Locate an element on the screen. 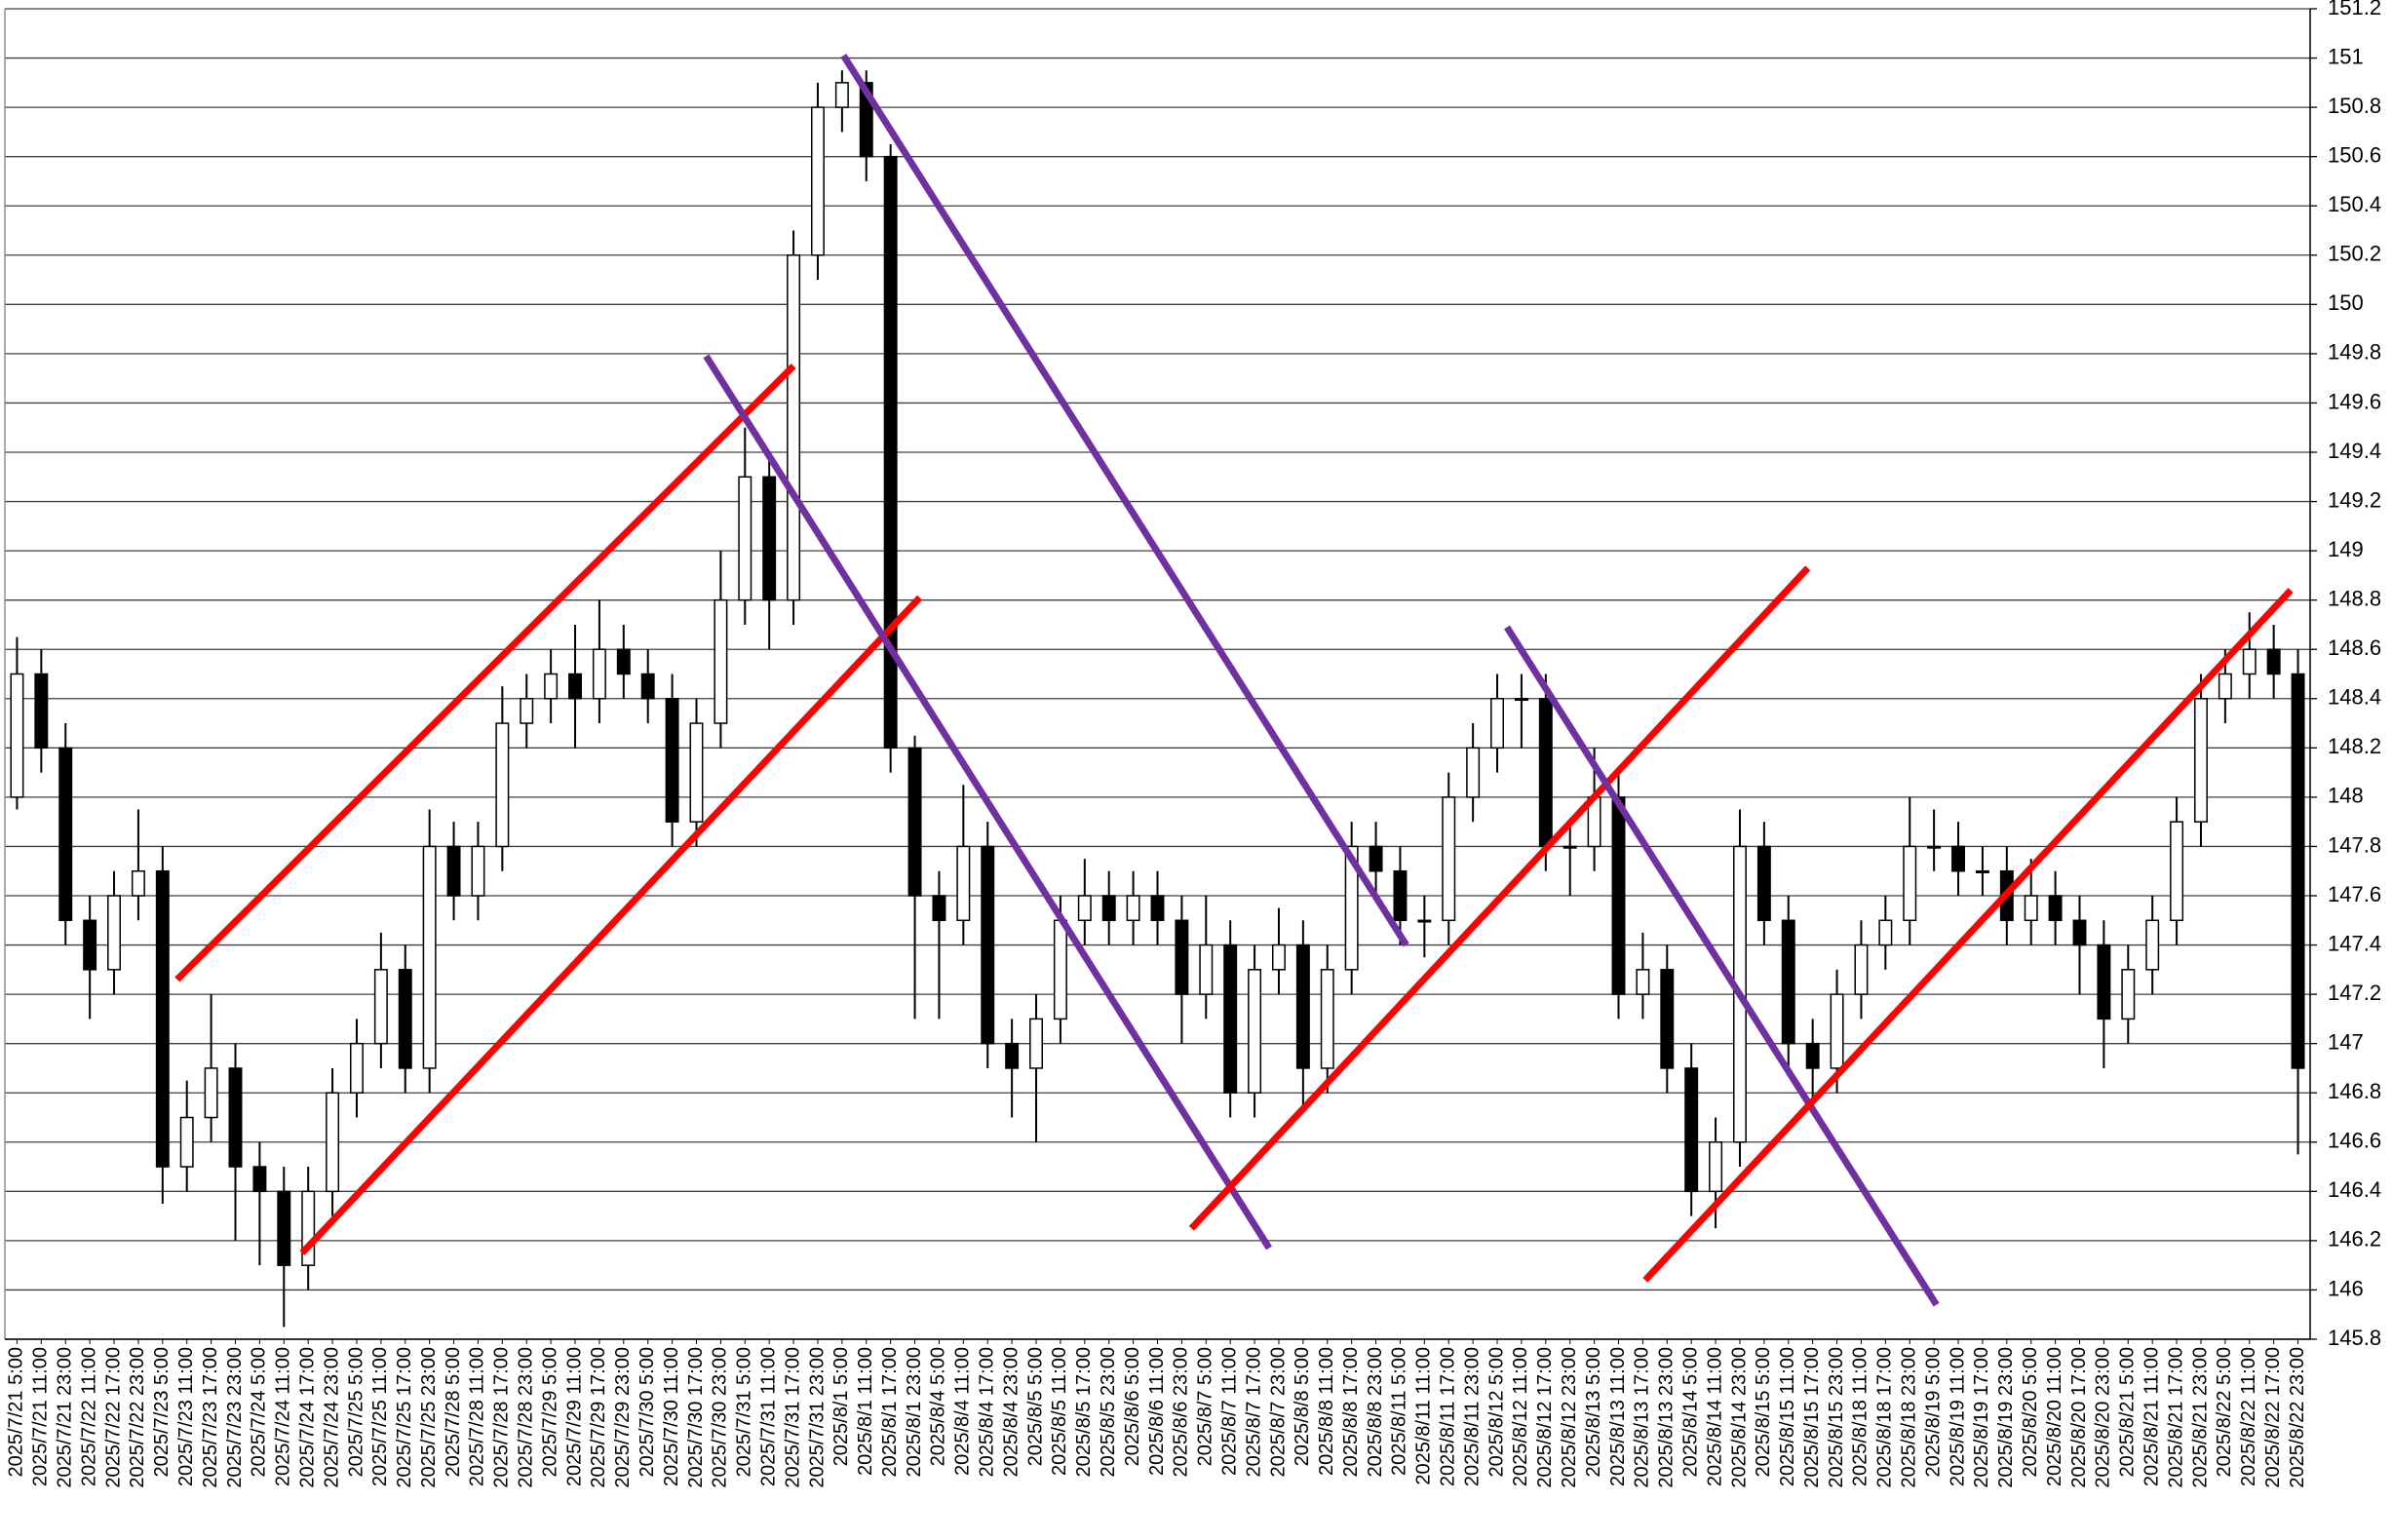  x-tick-label: 2025/7/24 17:00 is located at coordinates (307, 1417).